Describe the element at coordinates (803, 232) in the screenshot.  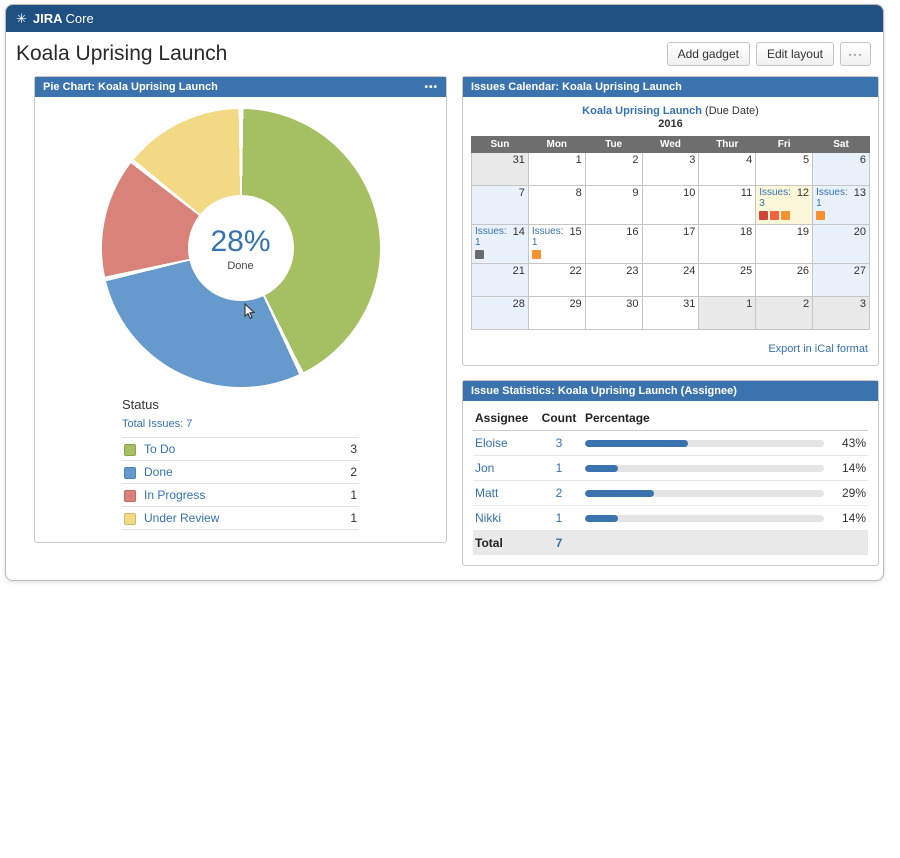
I see `calendar-date: 19` at that location.